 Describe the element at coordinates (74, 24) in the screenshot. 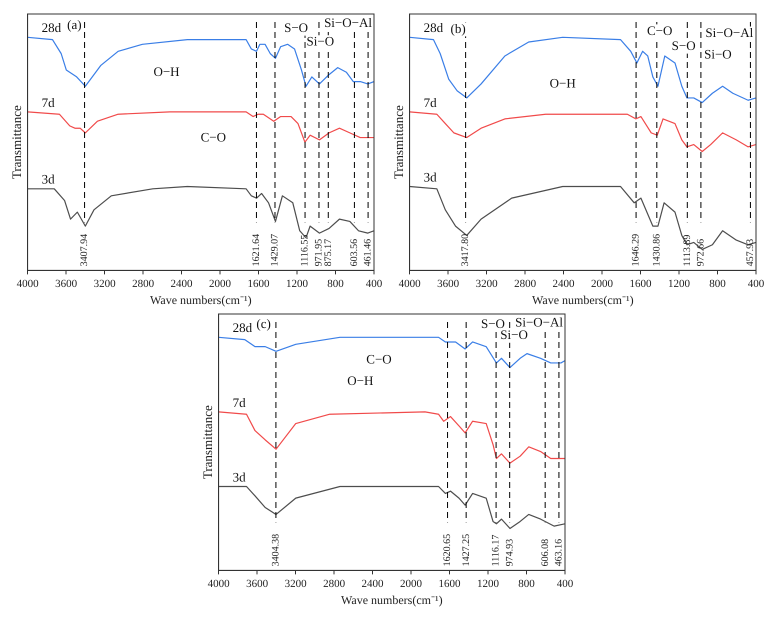

I see `text: (a)` at that location.